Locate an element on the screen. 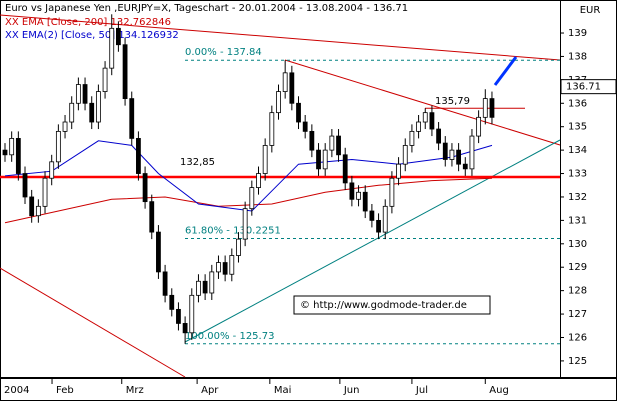 The width and height of the screenshot is (617, 401). date-axis-frame is located at coordinates (308, 389).